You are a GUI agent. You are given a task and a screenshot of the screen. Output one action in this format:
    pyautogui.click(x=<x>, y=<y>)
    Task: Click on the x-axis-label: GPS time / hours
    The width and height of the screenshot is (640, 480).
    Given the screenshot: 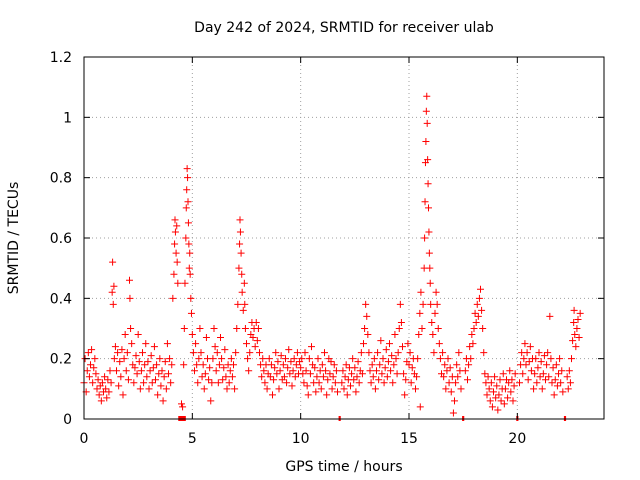 What is the action you would take?
    pyautogui.click(x=343, y=467)
    